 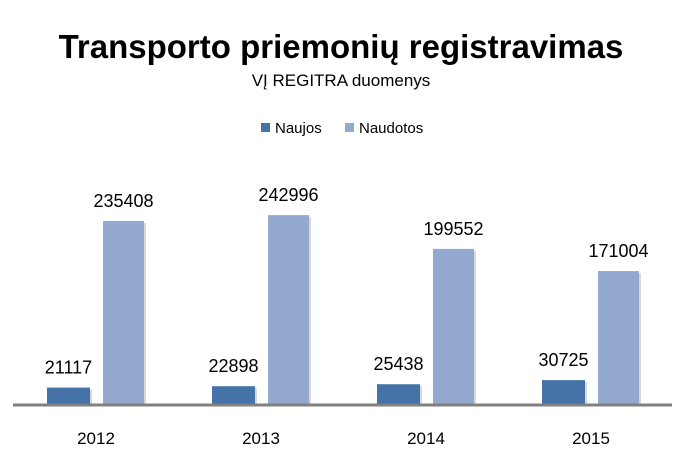 I want to click on x-axis-ticks: 2012 2013 2014 2015, so click(x=343, y=438).